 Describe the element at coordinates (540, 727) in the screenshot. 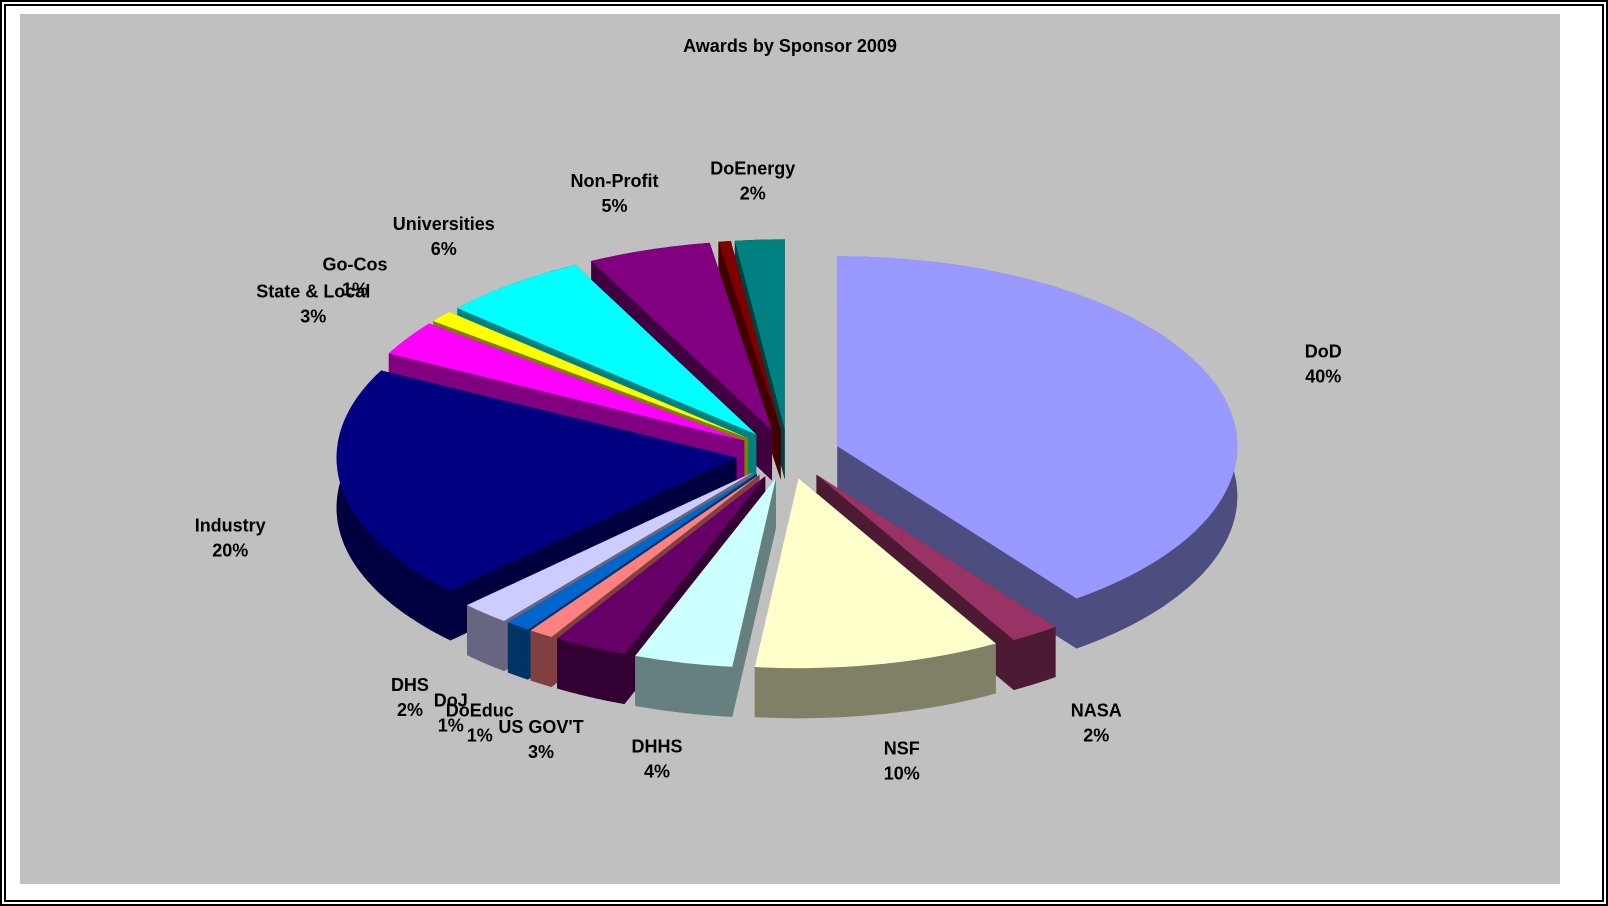

I see `data-label-name: US GOV'T` at that location.